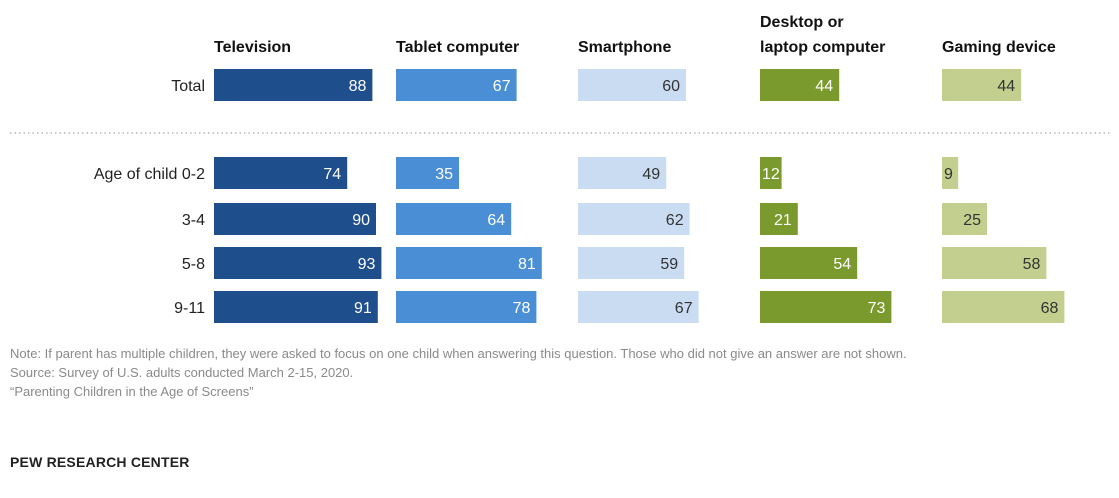  I want to click on bar-age-of-child-0-2-desktop-or-laptop-computer, so click(771, 173).